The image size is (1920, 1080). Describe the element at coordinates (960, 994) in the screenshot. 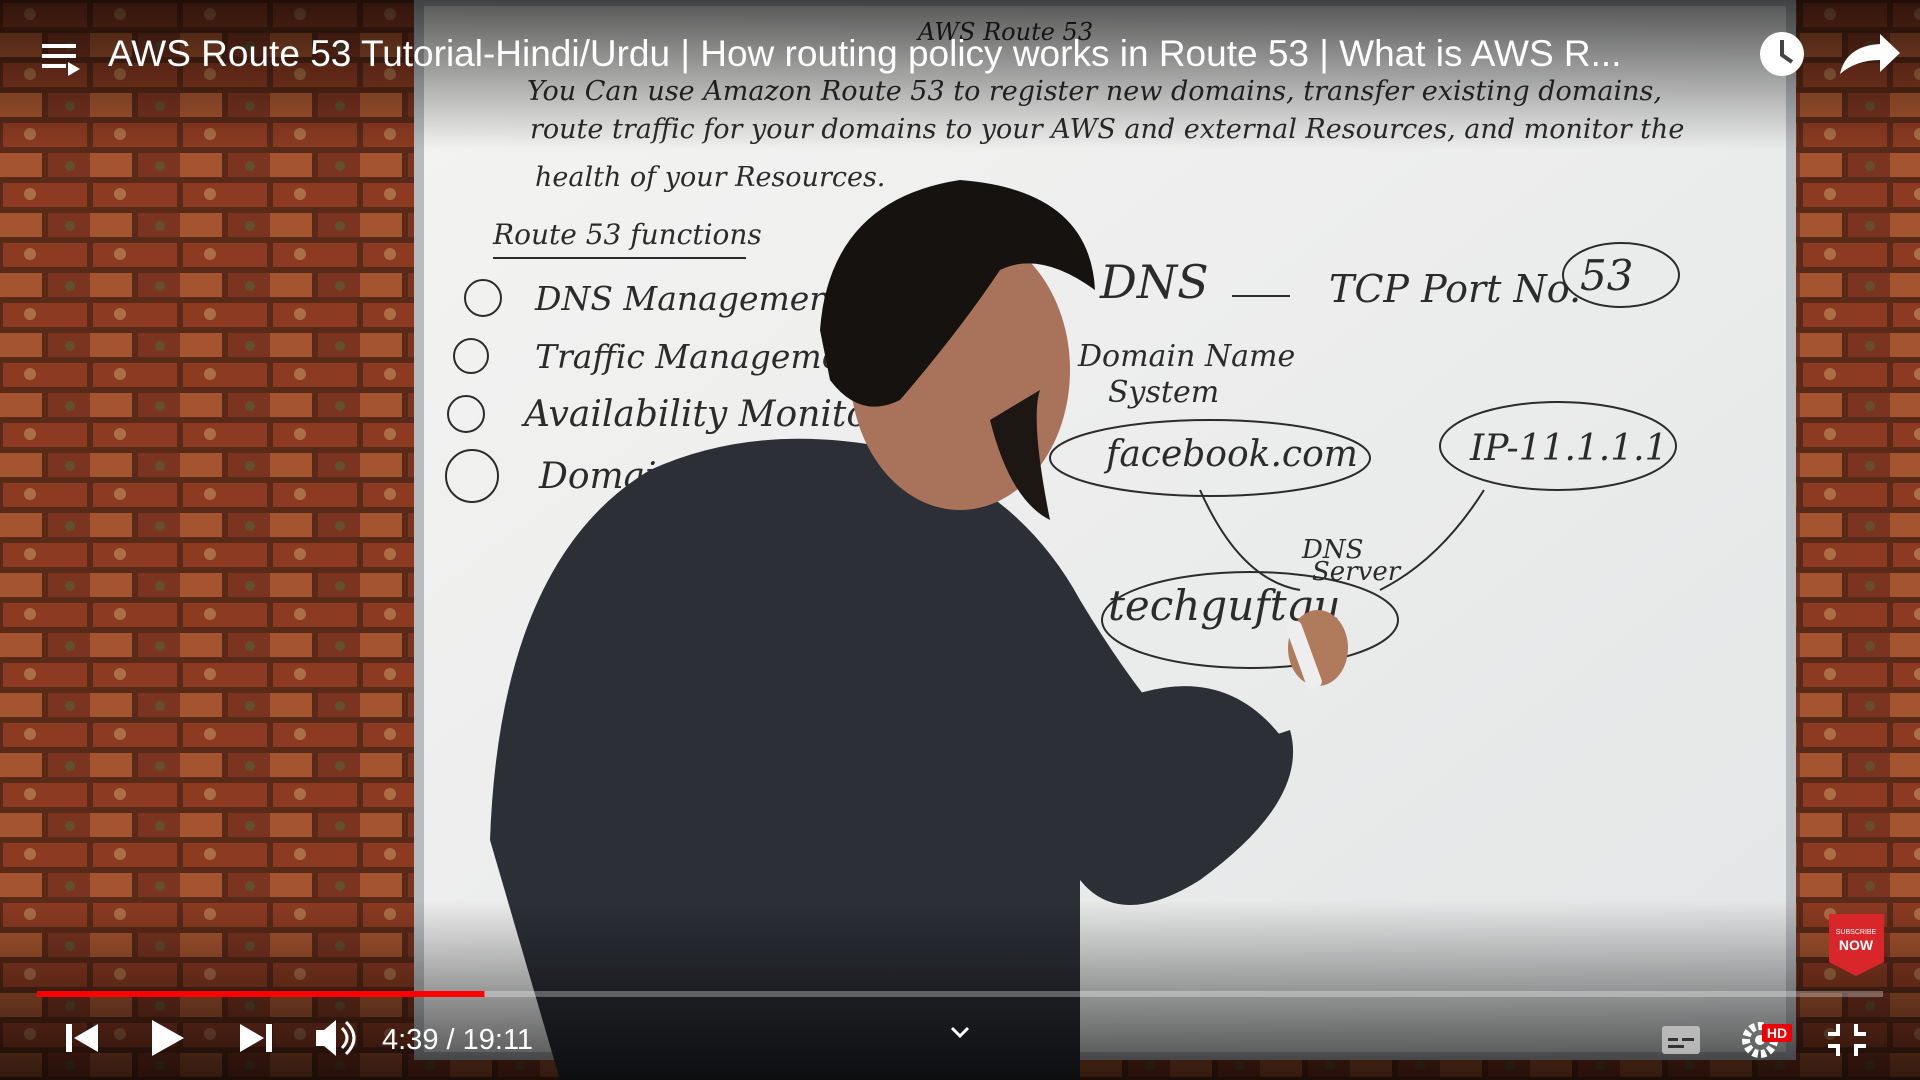

I see `progress-track` at that location.